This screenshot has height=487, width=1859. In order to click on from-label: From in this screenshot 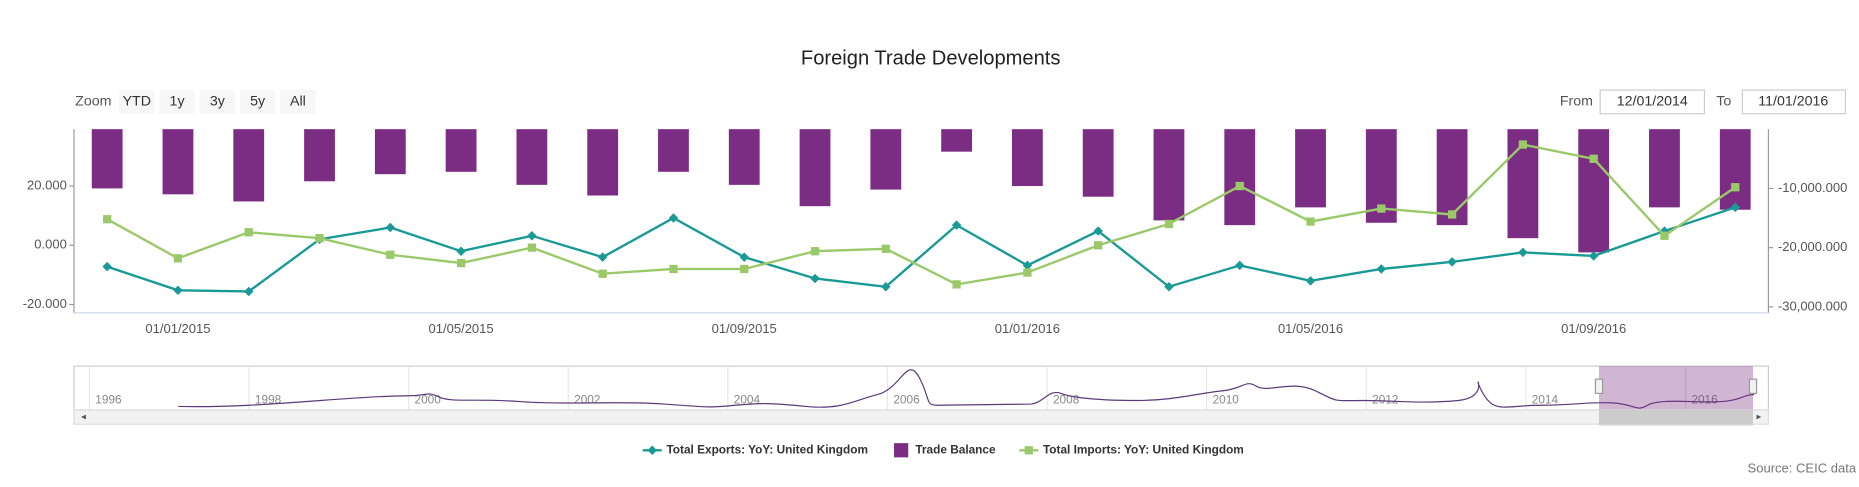, I will do `click(1576, 102)`.